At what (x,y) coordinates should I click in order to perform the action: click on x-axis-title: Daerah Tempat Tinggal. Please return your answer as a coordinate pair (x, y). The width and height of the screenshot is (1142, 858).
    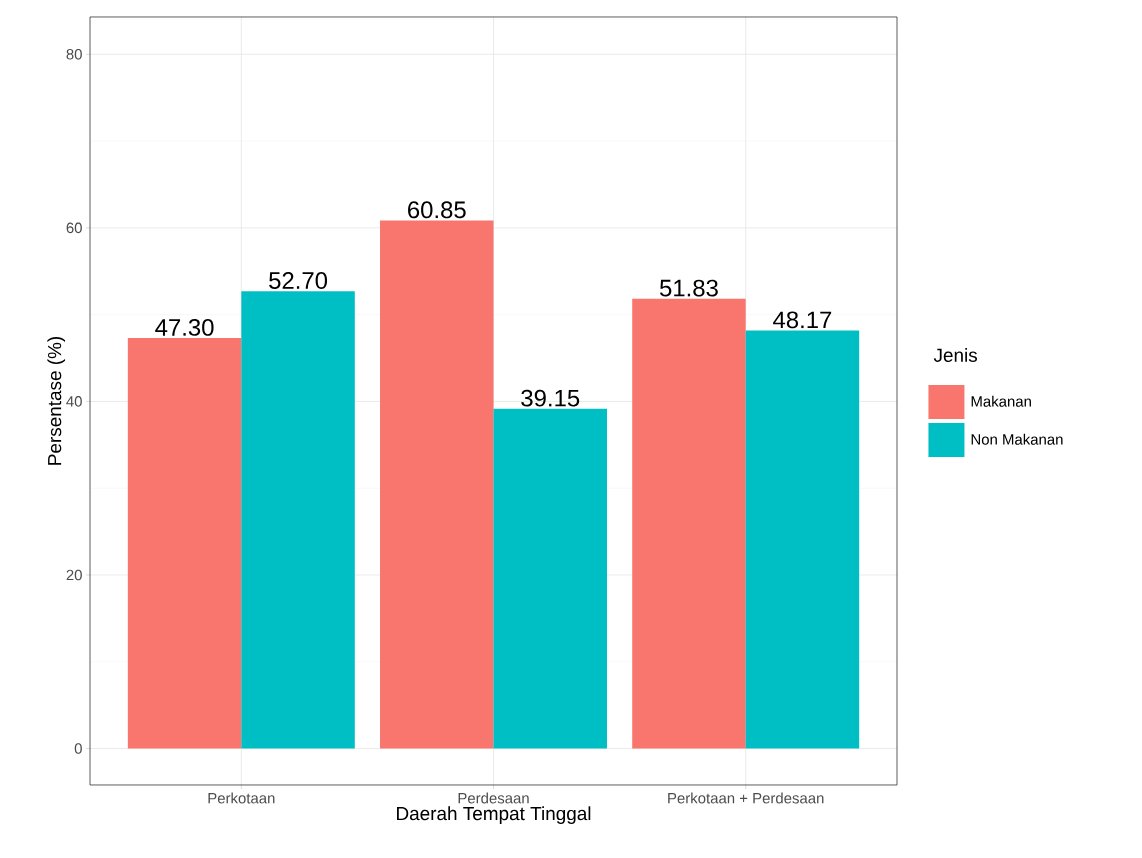
    Looking at the image, I should click on (494, 815).